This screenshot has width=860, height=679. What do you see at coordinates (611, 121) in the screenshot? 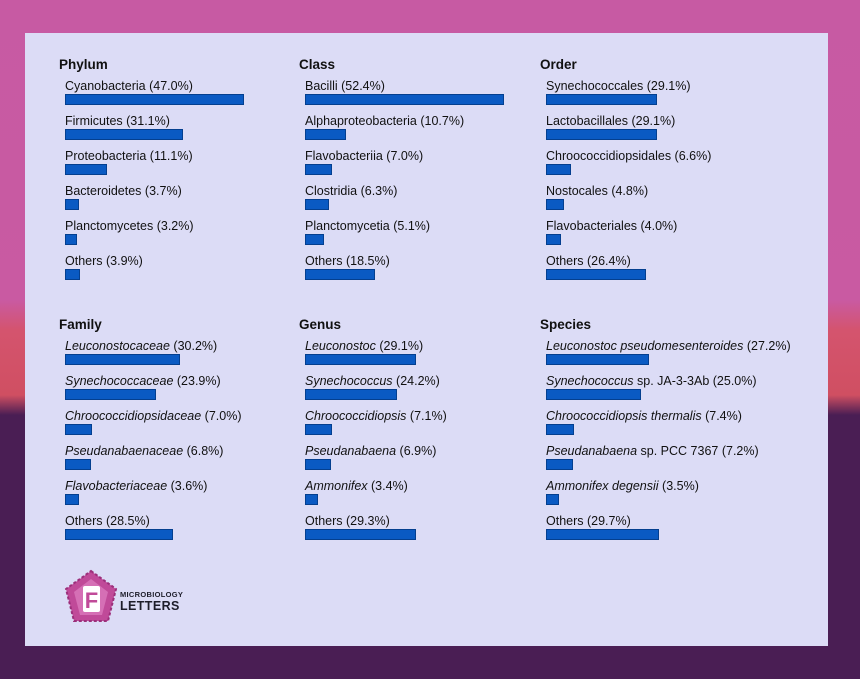
I see `bar-label: Lactobacillales (29.1%)` at bounding box center [611, 121].